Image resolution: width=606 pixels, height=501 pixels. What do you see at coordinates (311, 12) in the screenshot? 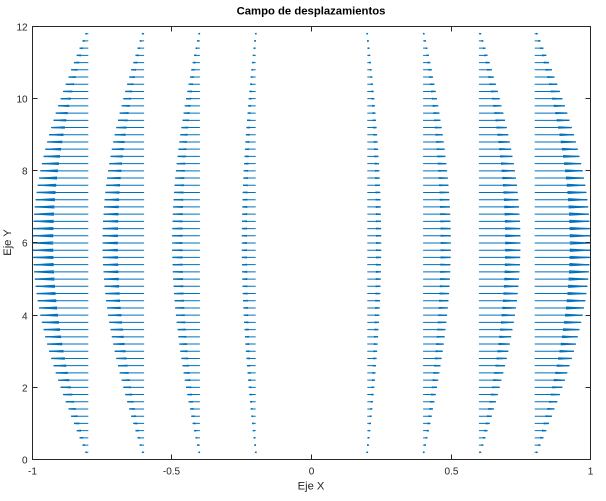
I see `svg-text: Campo de desplazamientos` at bounding box center [311, 12].